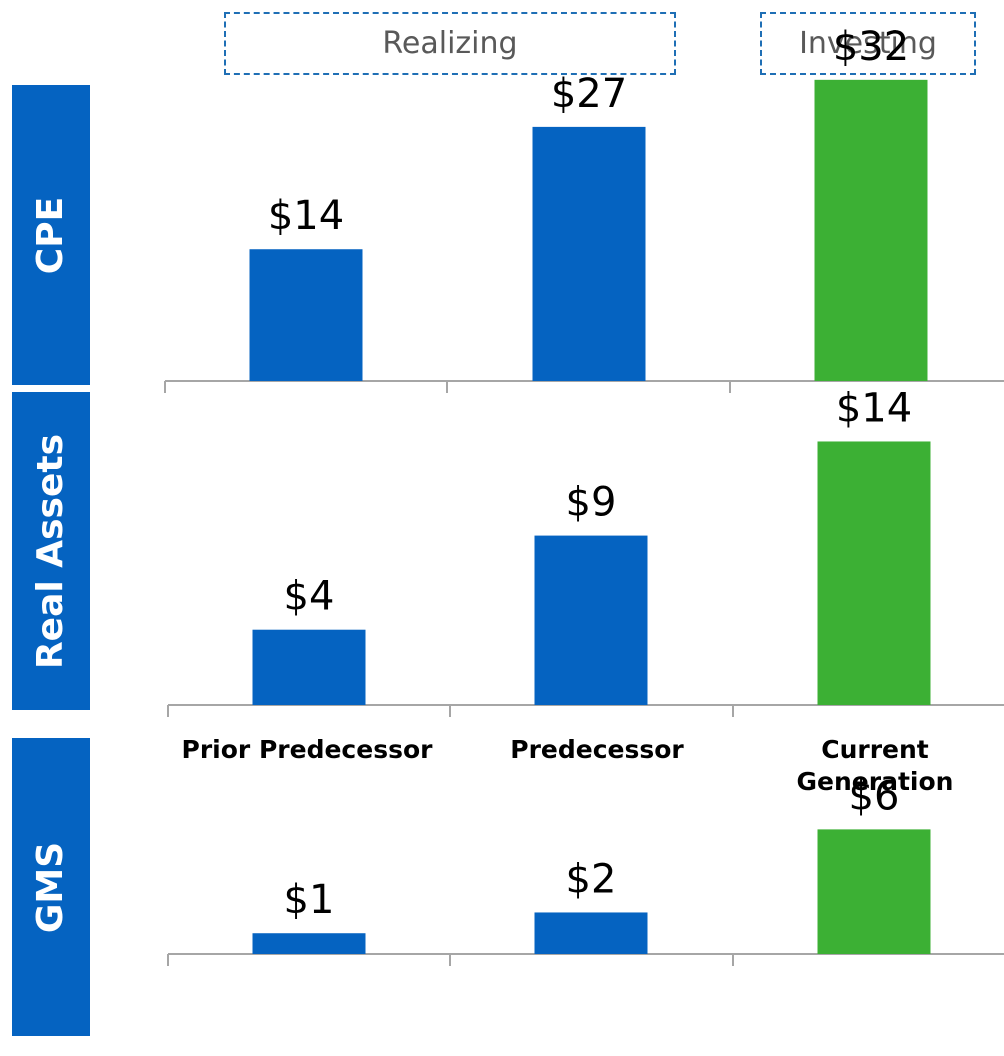 The width and height of the screenshot is (1004, 1056). I want to click on real-assets-value-label-predecessor: $9, so click(591, 503).